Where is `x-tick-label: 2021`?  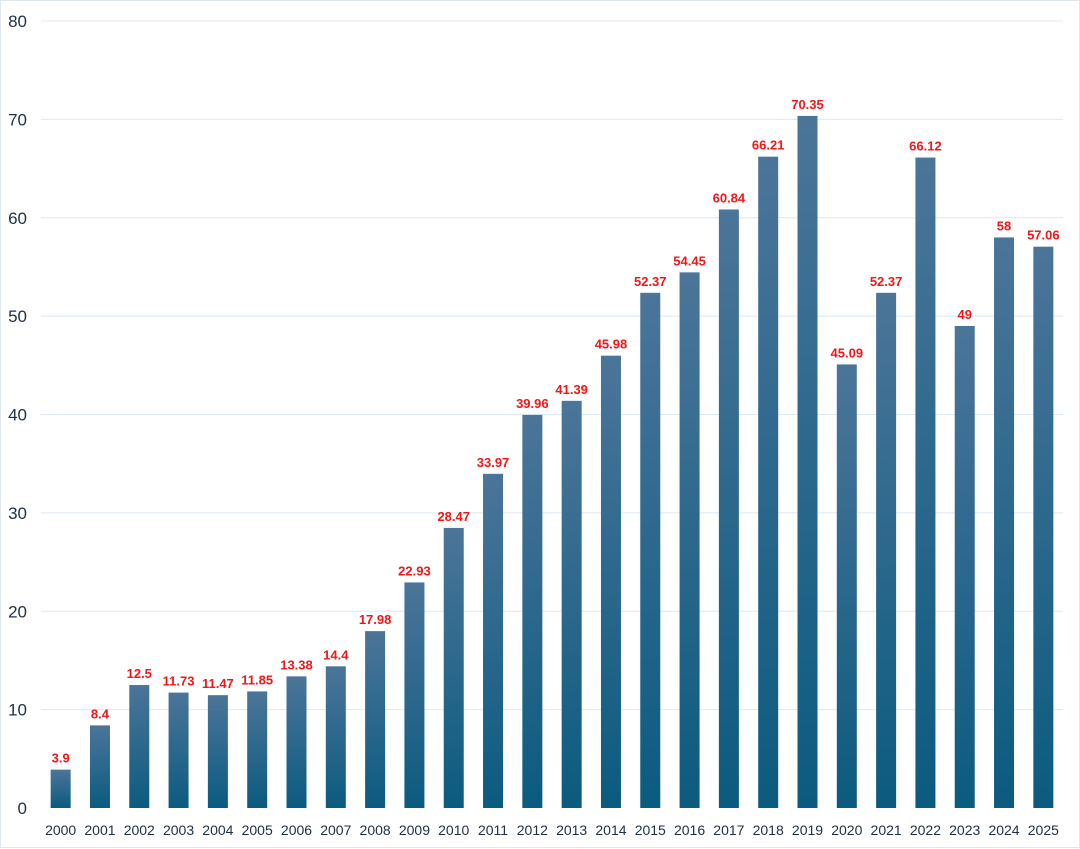
x-tick-label: 2021 is located at coordinates (886, 830).